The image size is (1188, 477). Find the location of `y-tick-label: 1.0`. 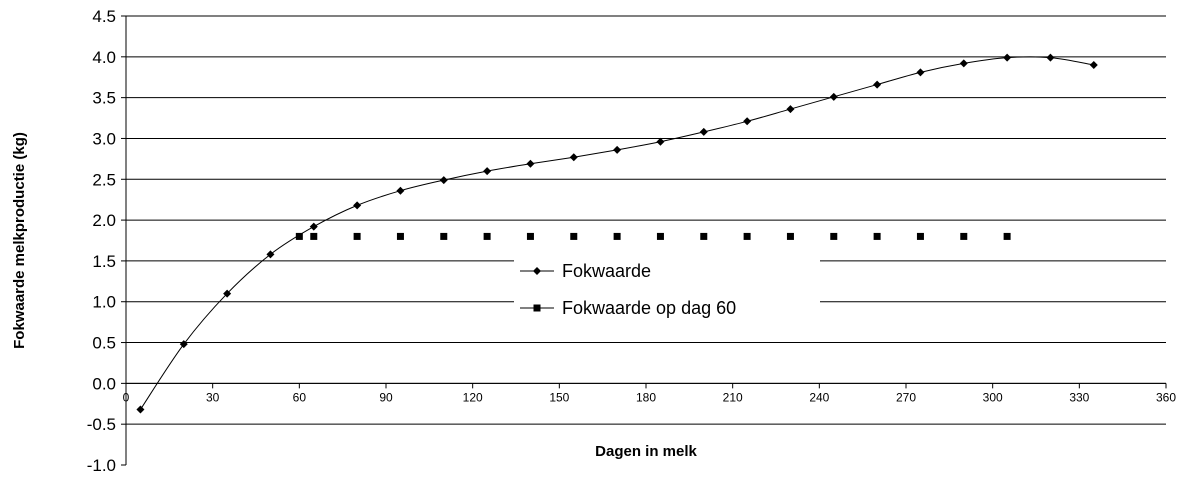

y-tick-label: 1.0 is located at coordinates (104, 302).